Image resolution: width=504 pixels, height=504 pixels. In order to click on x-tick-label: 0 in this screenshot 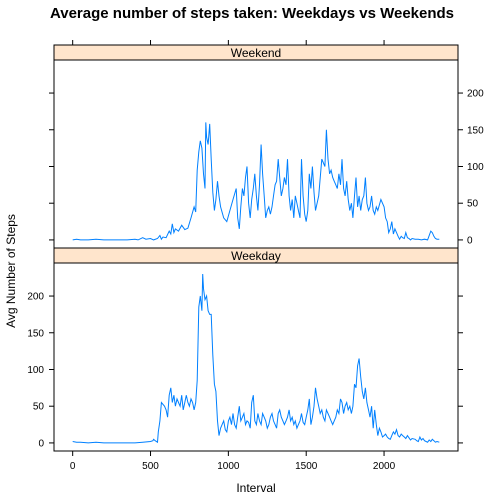, I will do `click(73, 466)`.